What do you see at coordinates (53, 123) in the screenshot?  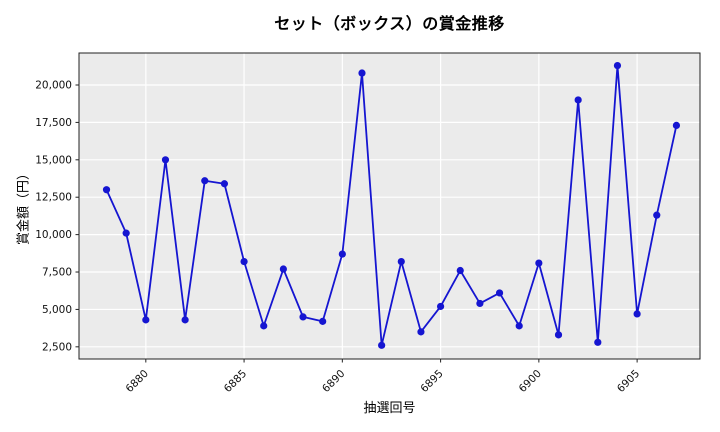 I see `y-tick-label: 17,500` at bounding box center [53, 123].